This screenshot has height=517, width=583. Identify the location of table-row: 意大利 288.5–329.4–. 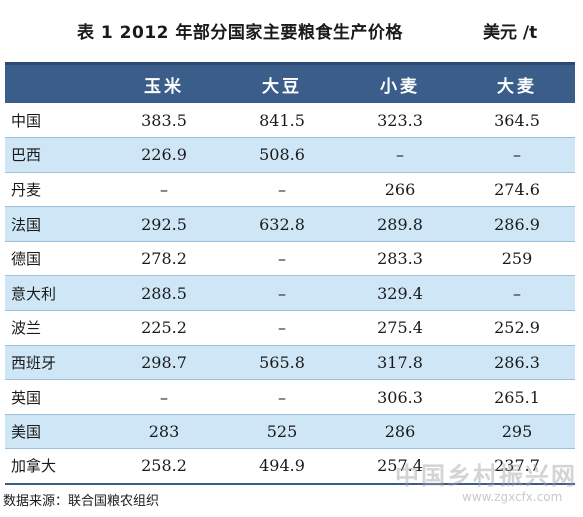
(290, 293).